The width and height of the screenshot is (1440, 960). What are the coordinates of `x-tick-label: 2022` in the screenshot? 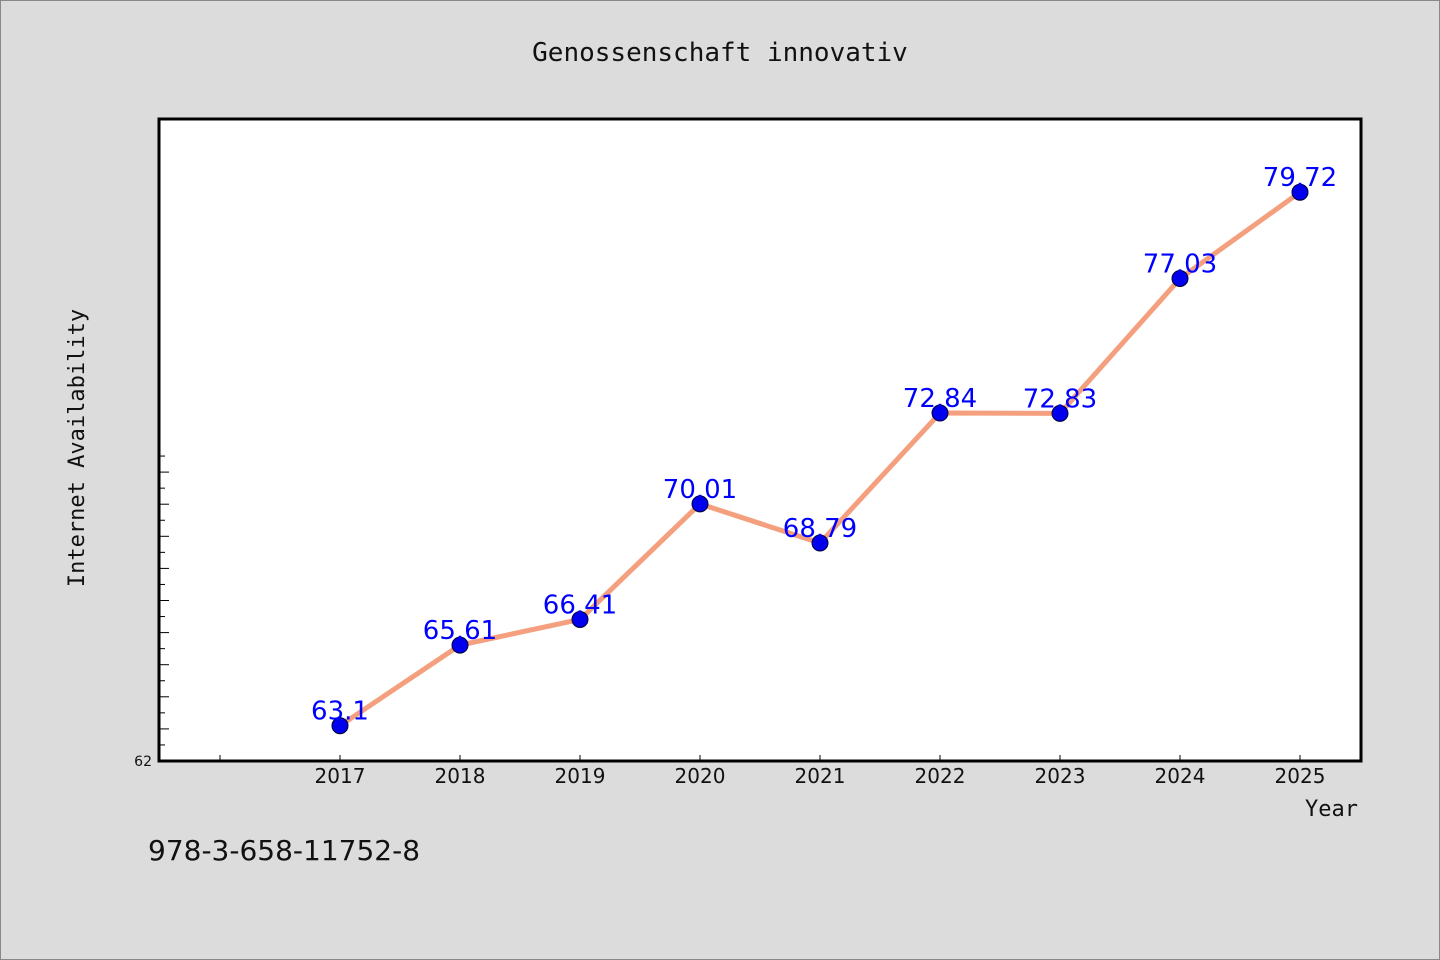 It's located at (940, 776).